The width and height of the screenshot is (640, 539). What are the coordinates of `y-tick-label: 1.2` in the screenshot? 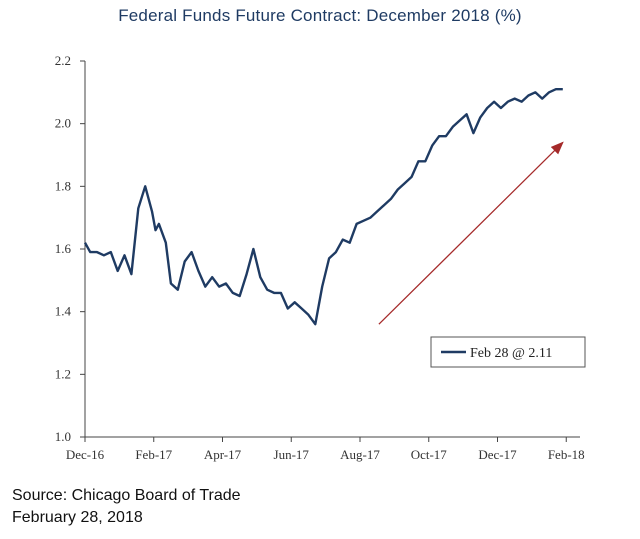 It's located at (63, 373).